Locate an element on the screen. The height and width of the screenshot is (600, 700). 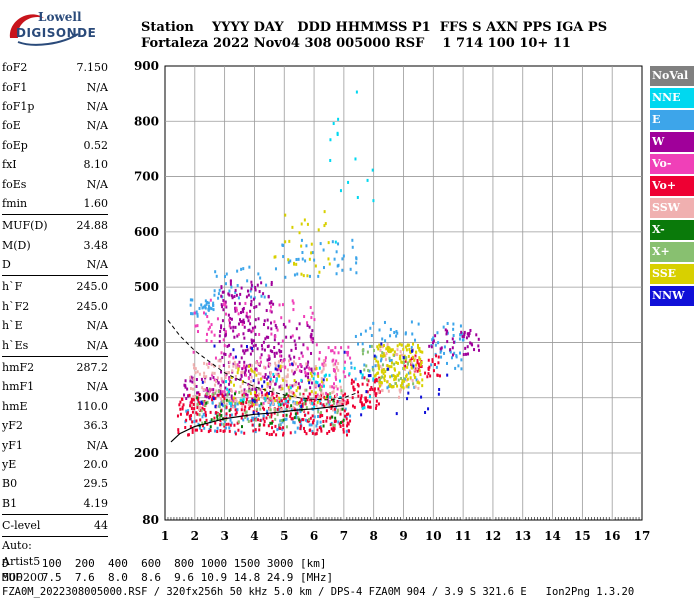
x-tick-label: 3 is located at coordinates (224, 536).